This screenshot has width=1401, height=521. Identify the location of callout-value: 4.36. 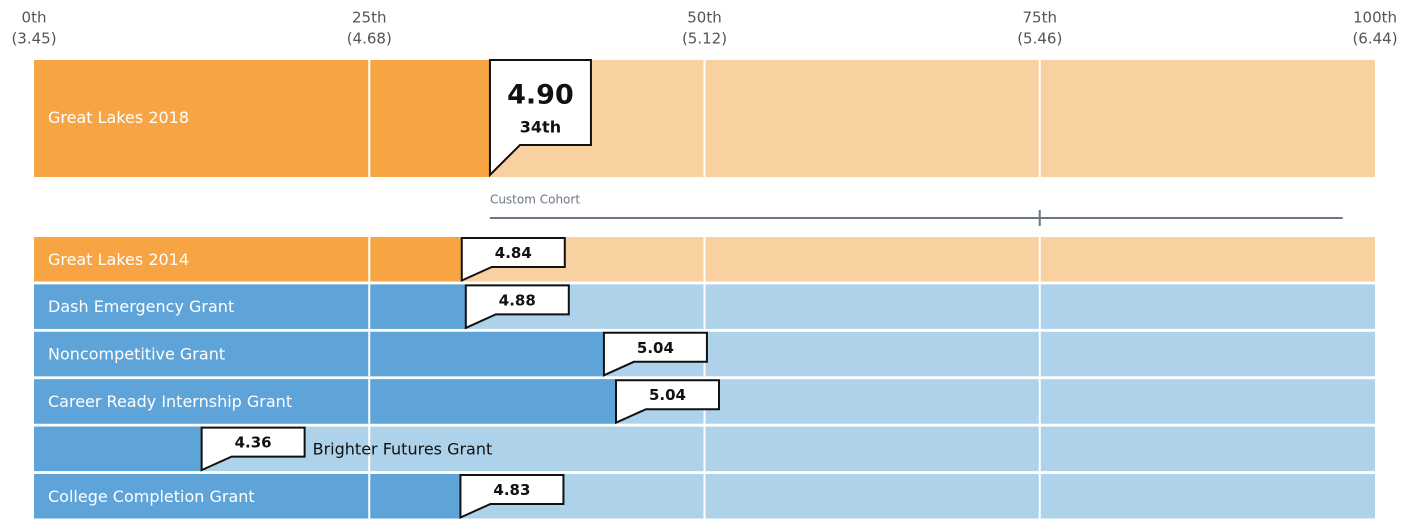
(253, 443).